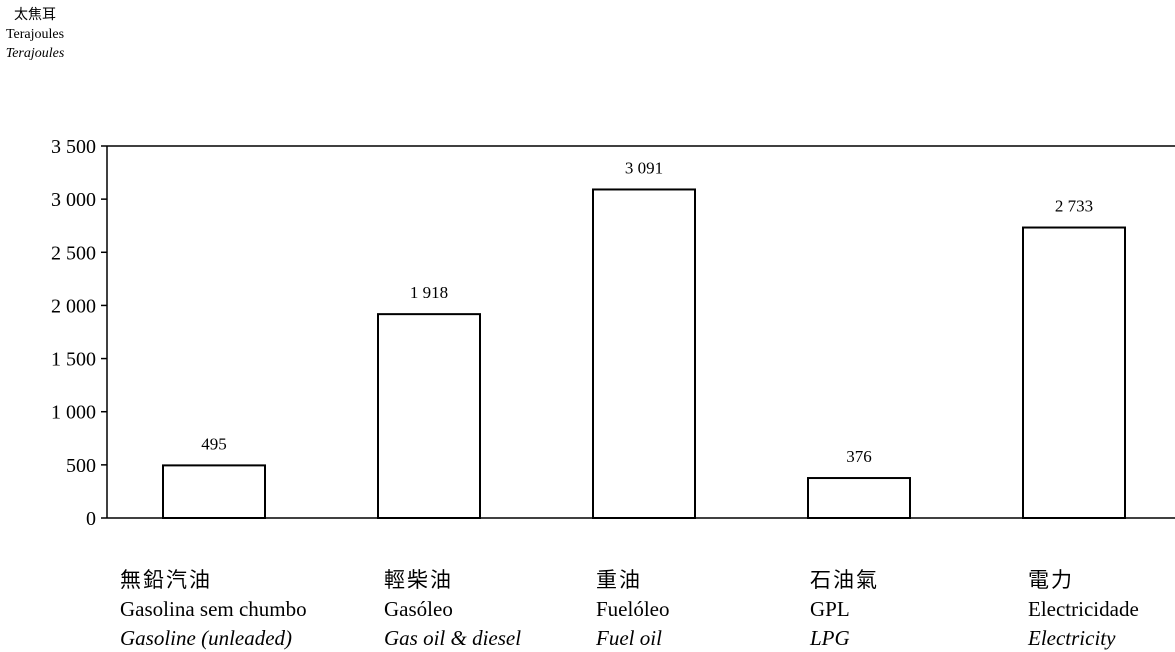  I want to click on category-label-zh: 電力, so click(1051, 580).